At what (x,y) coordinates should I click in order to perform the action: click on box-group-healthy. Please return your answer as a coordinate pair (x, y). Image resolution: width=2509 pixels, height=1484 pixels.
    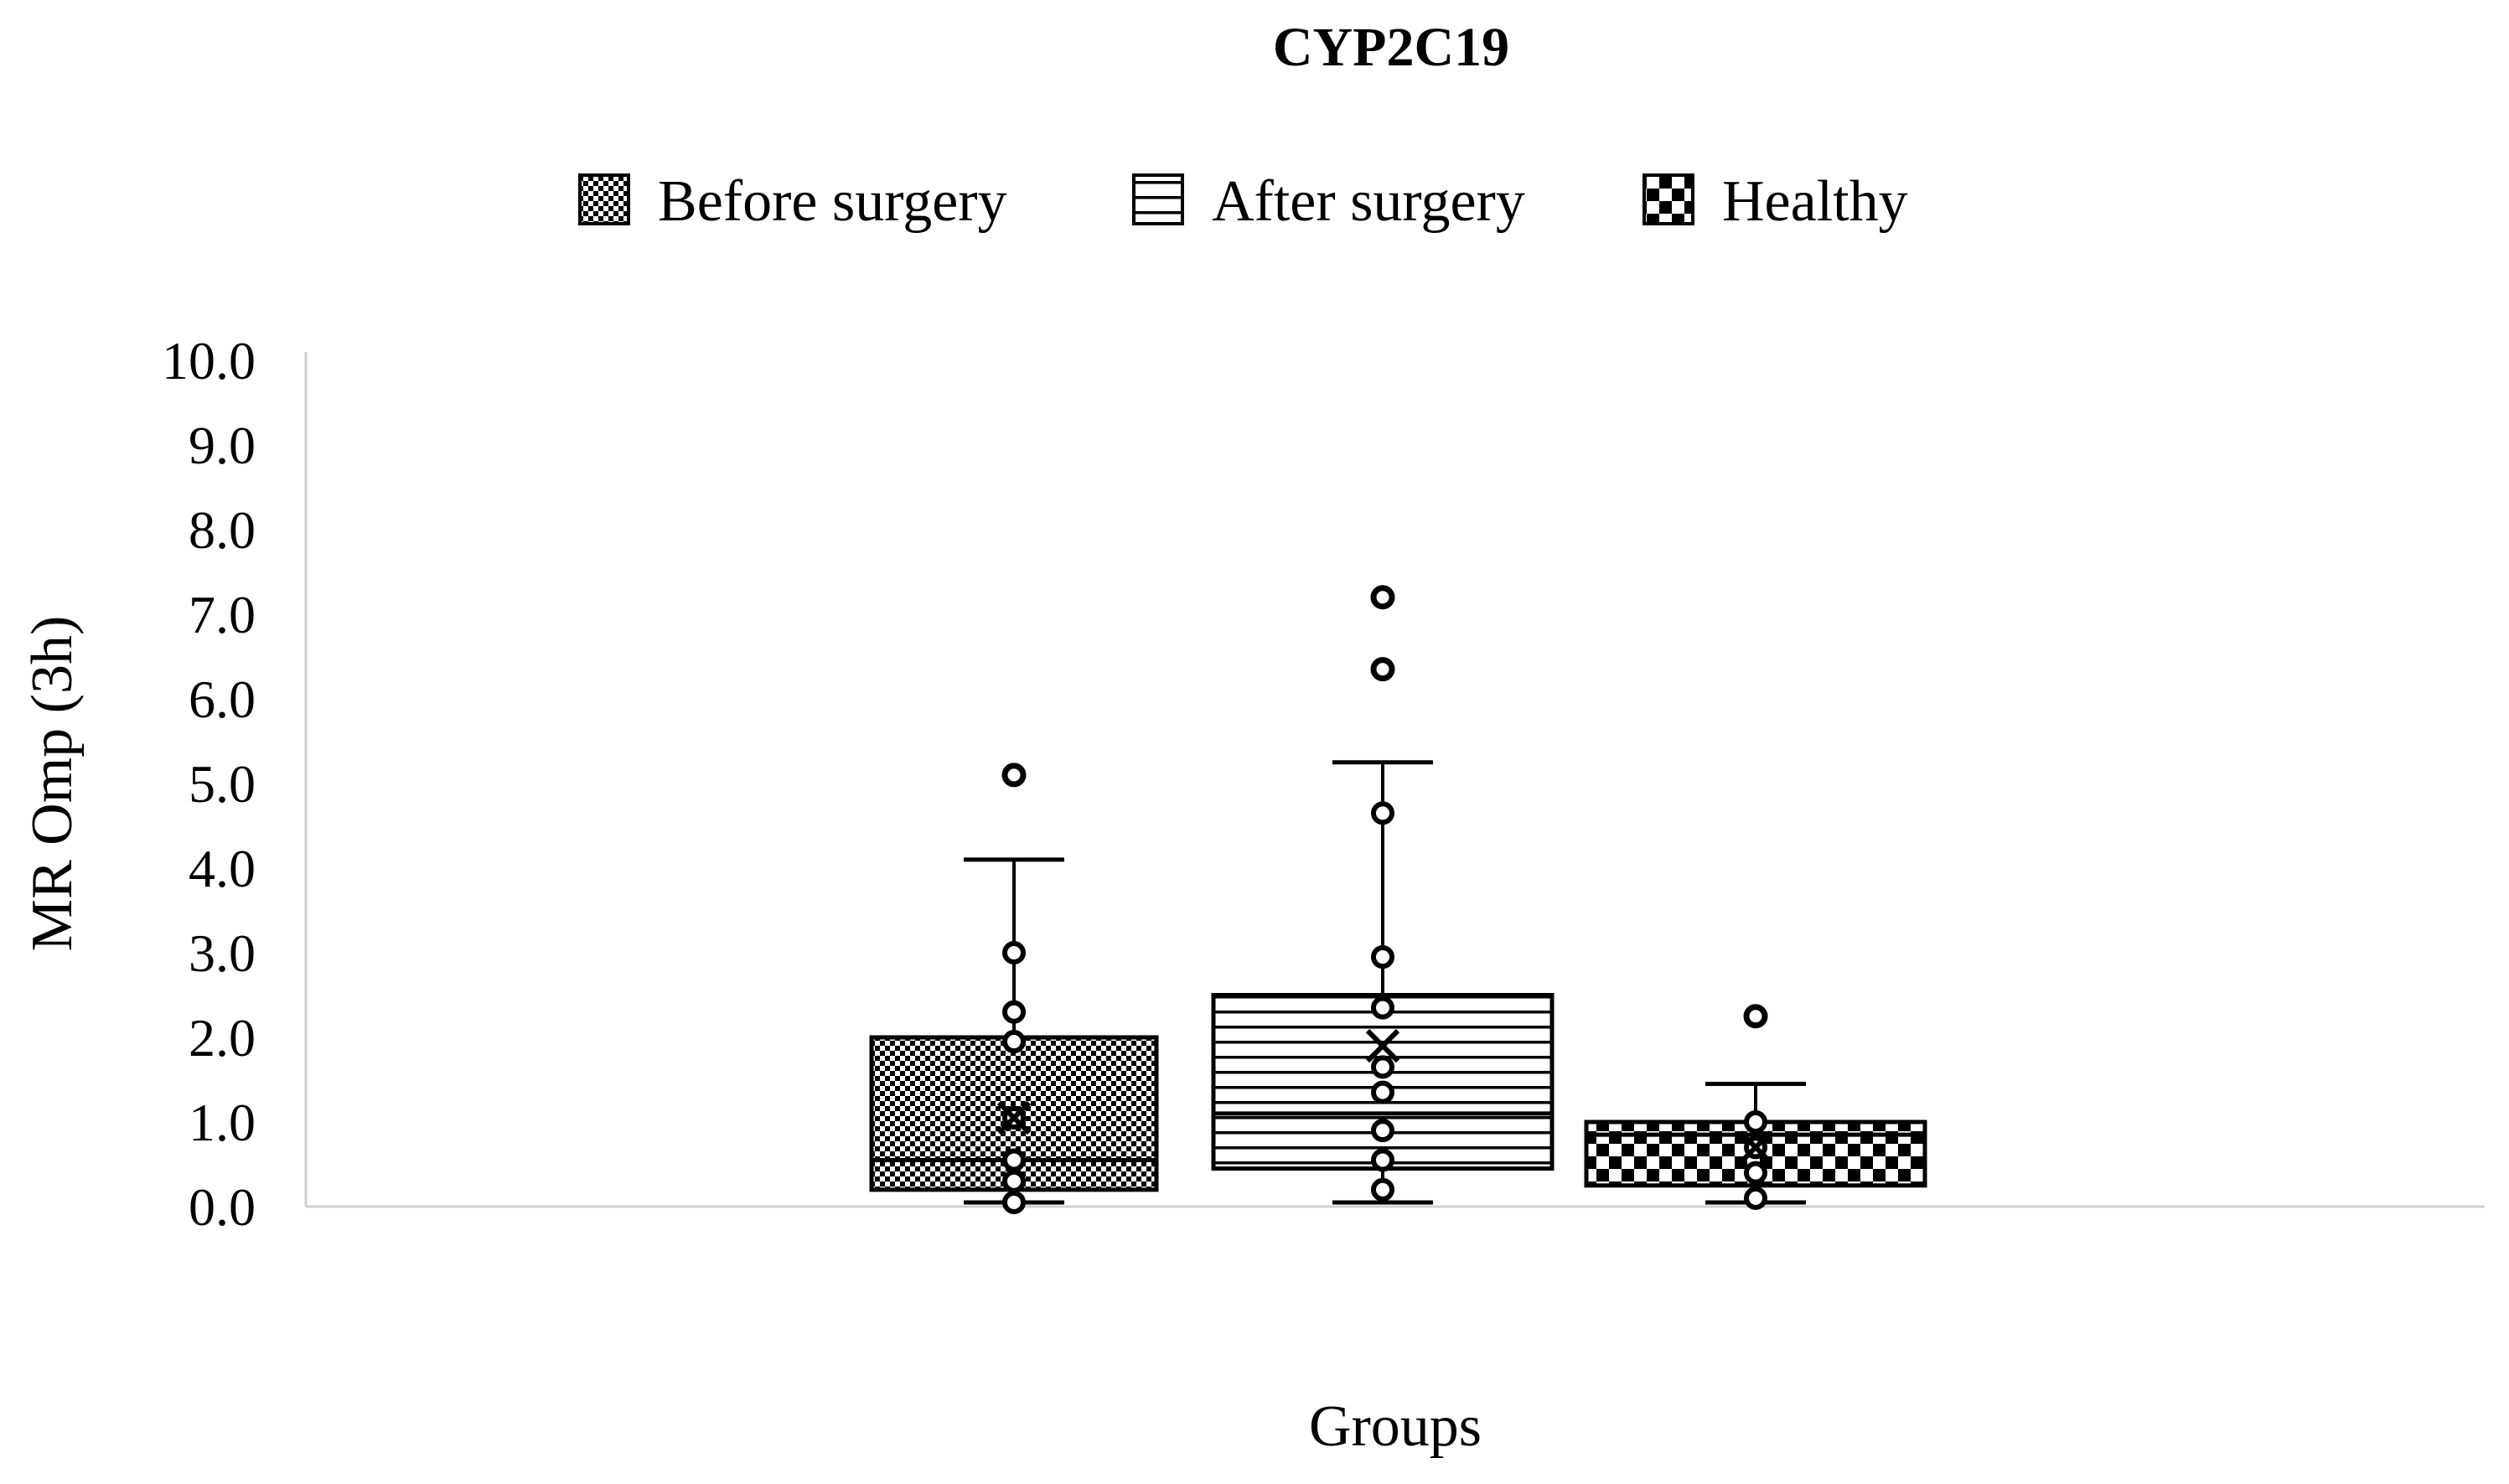
    Looking at the image, I should click on (1755, 1107).